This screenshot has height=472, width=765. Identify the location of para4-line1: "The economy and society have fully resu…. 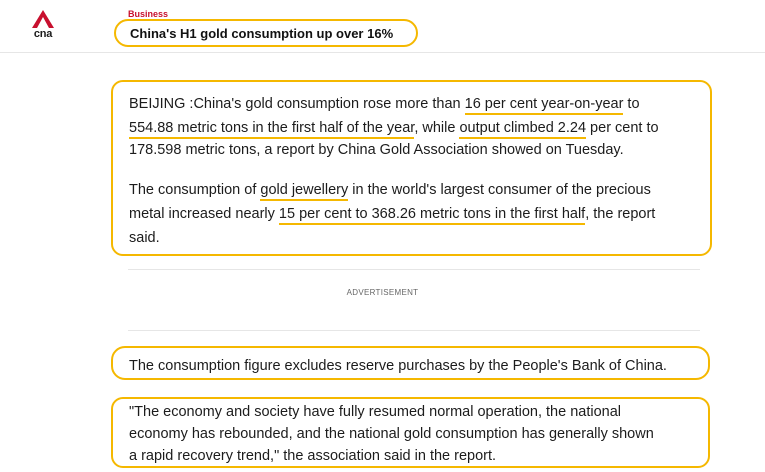
(375, 412).